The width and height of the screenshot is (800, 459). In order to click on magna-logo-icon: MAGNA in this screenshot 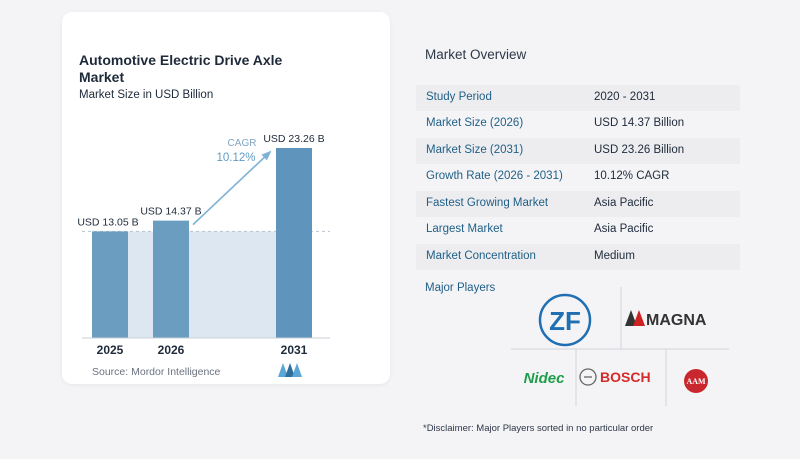, I will do `click(666, 319)`.